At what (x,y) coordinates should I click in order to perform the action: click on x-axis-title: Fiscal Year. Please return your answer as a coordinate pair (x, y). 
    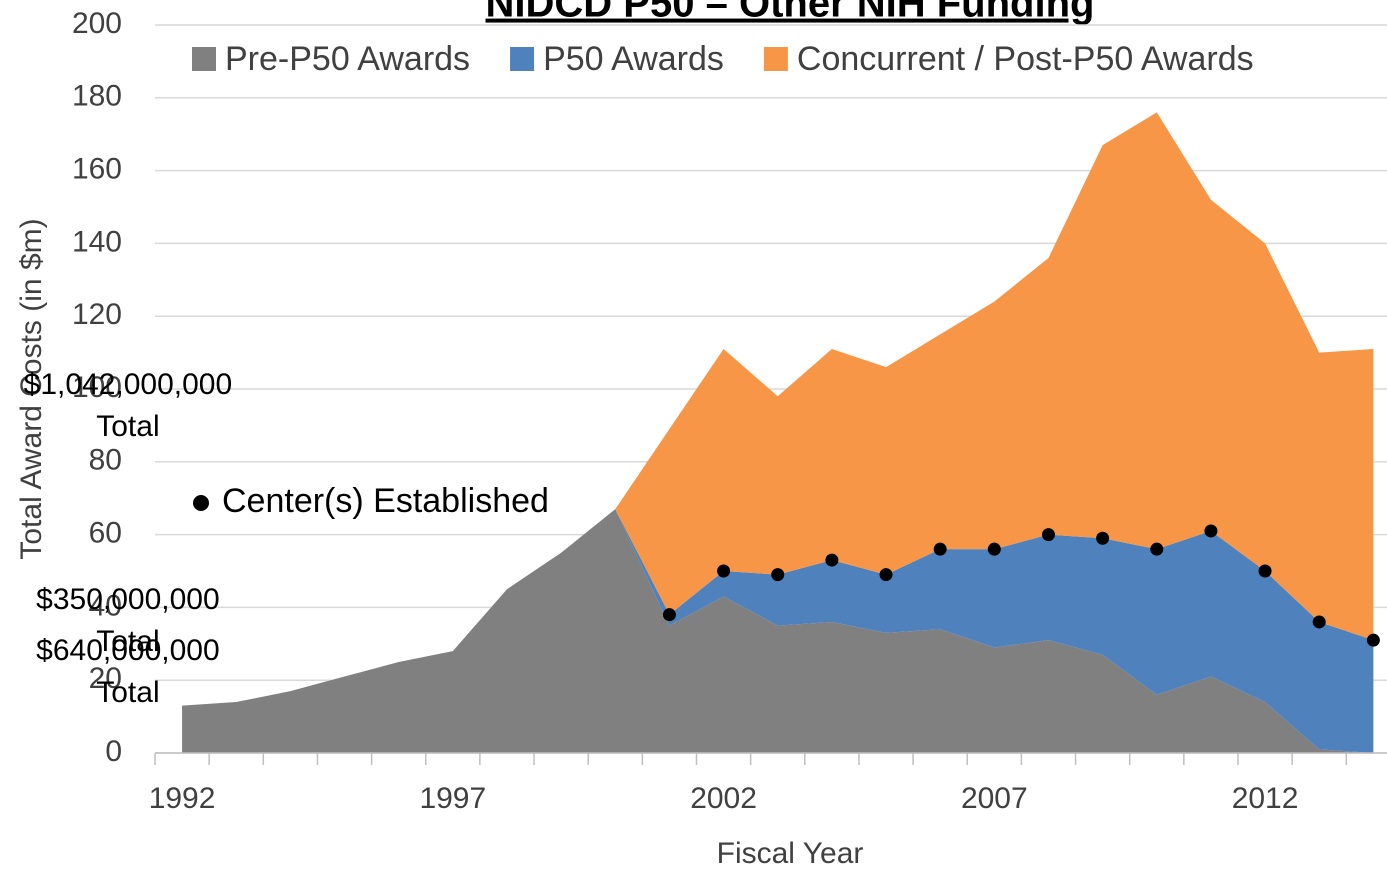
    Looking at the image, I should click on (790, 853).